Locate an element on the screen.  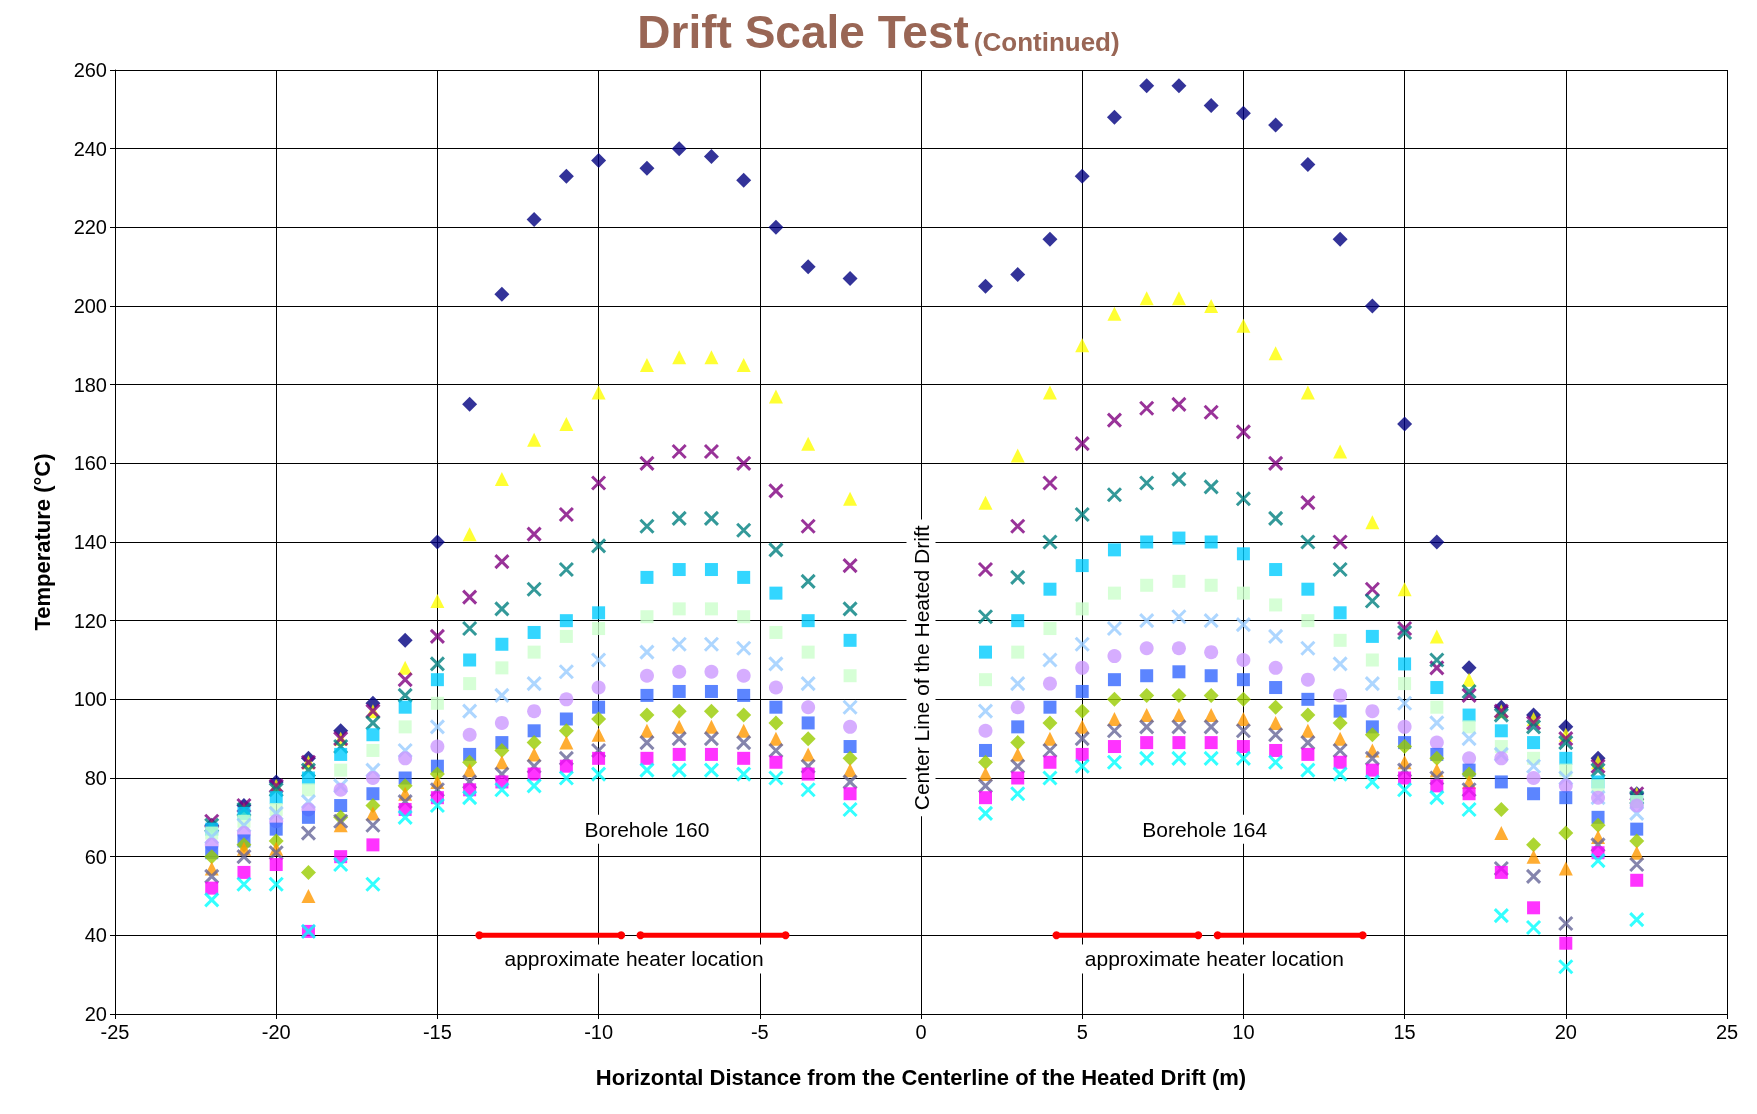
x-tick-label: 5 is located at coordinates (1082, 1032).